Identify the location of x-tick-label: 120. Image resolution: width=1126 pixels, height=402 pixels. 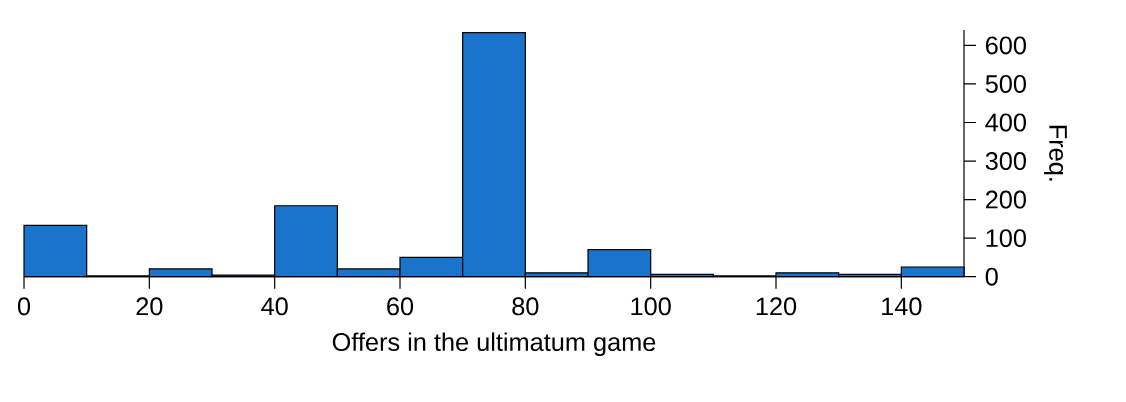
(776, 306).